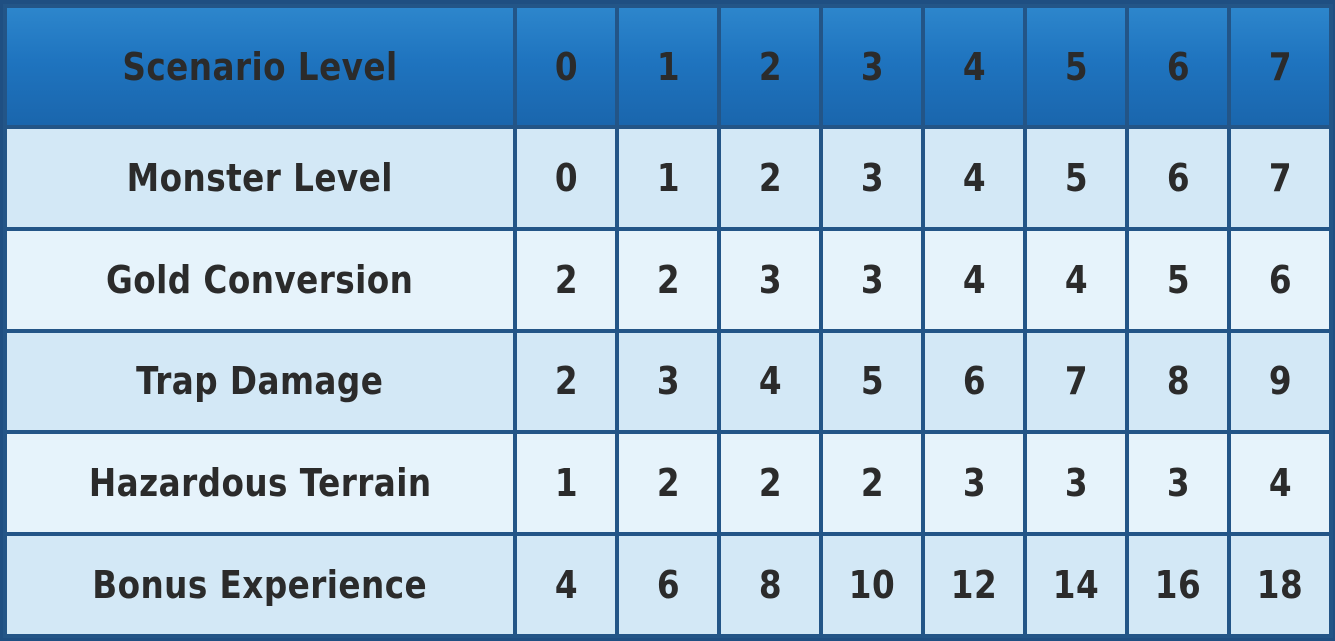 The height and width of the screenshot is (641, 1335). I want to click on header-level-0: 0, so click(566, 66).